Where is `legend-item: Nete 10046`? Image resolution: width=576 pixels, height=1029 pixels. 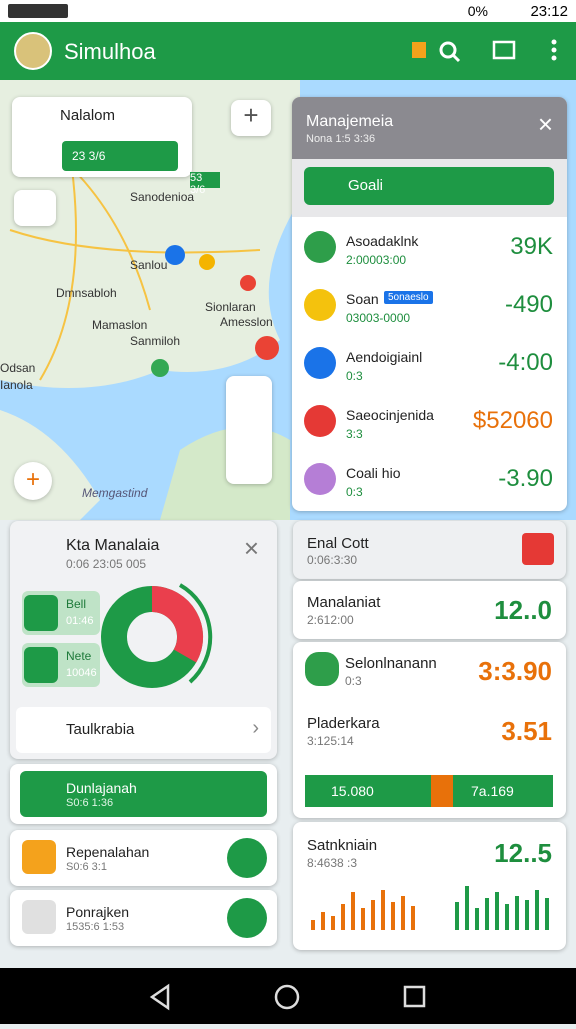
legend-item: Nete 10046 is located at coordinates (61, 665).